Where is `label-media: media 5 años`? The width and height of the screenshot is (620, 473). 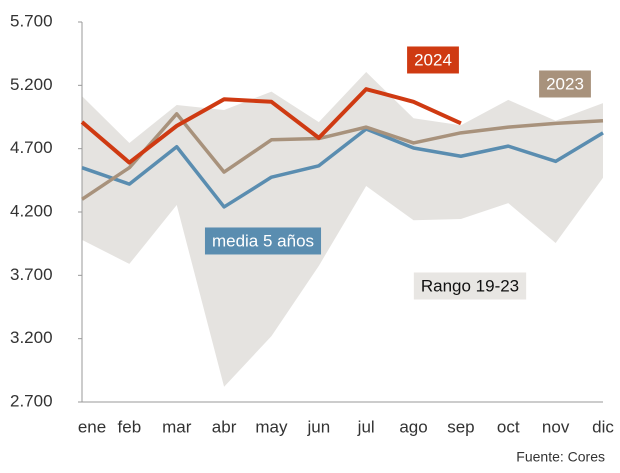 label-media: media 5 años is located at coordinates (263, 240).